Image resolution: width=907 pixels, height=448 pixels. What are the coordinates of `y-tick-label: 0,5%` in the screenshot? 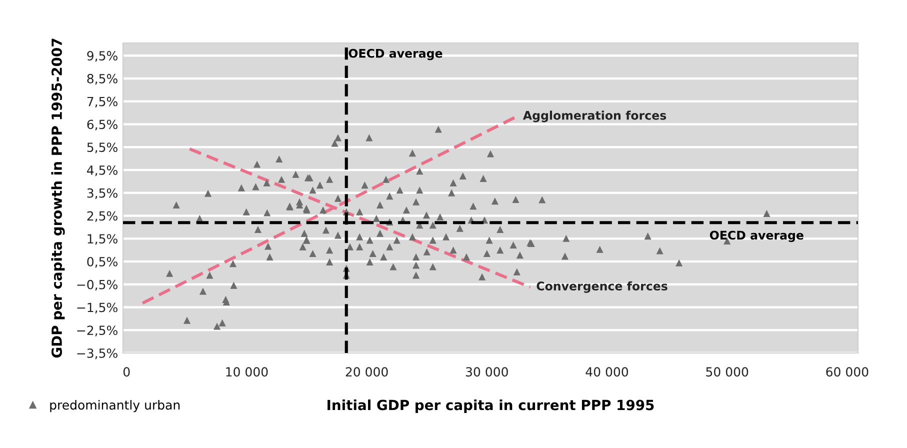 It's located at (102, 262).